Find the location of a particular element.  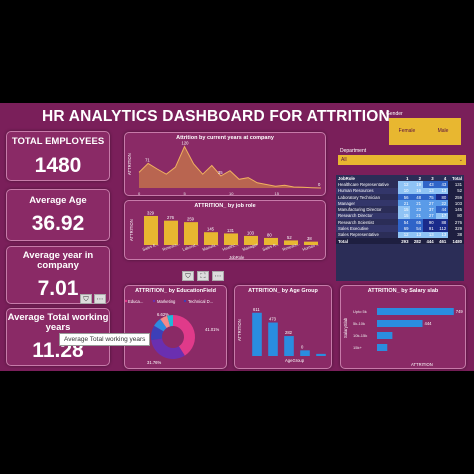

axis-label: SalarySlab is located at coordinates (345, 327).